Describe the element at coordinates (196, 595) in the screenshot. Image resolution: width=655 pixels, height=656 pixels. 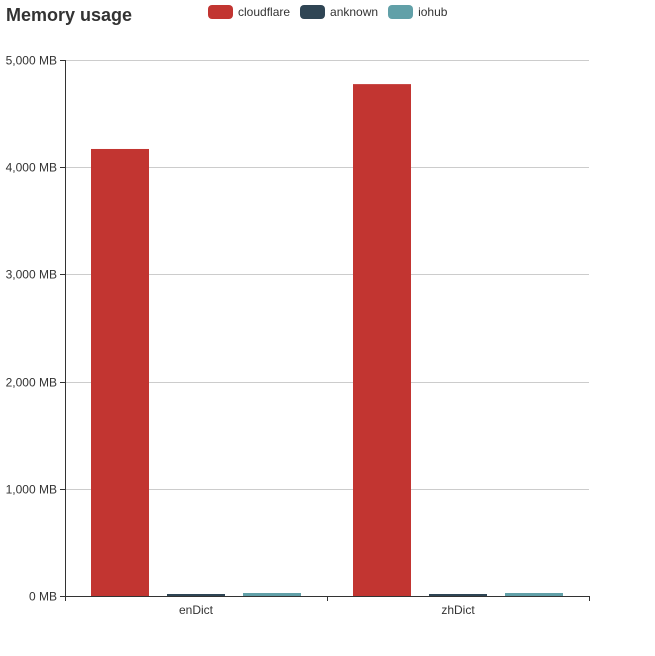
I see `bar-anknown-enDict` at that location.